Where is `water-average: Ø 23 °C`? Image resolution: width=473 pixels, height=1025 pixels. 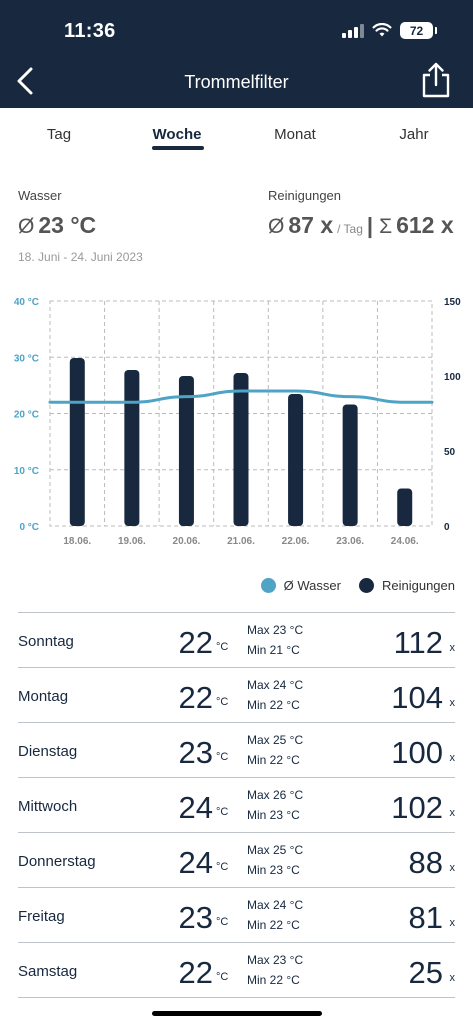 water-average: Ø 23 °C is located at coordinates (57, 225).